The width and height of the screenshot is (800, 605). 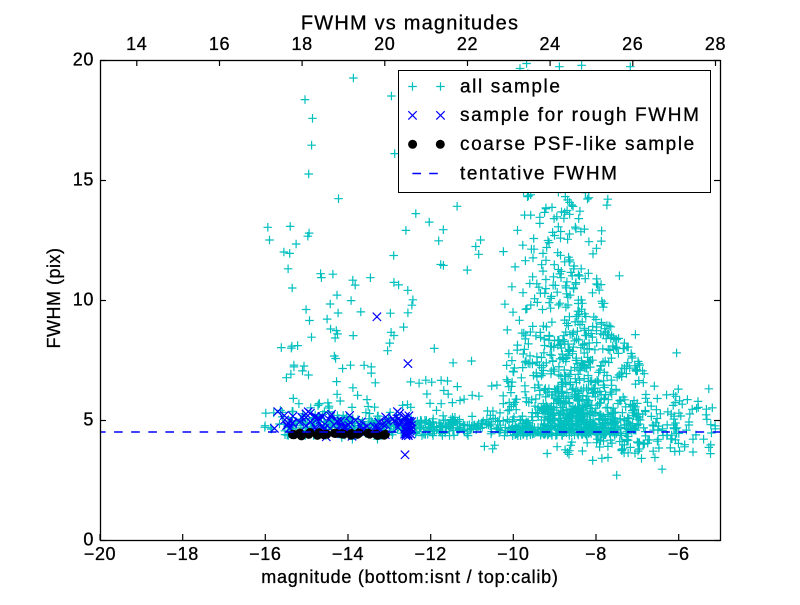 I want to click on svg-text: 28, so click(x=715, y=44).